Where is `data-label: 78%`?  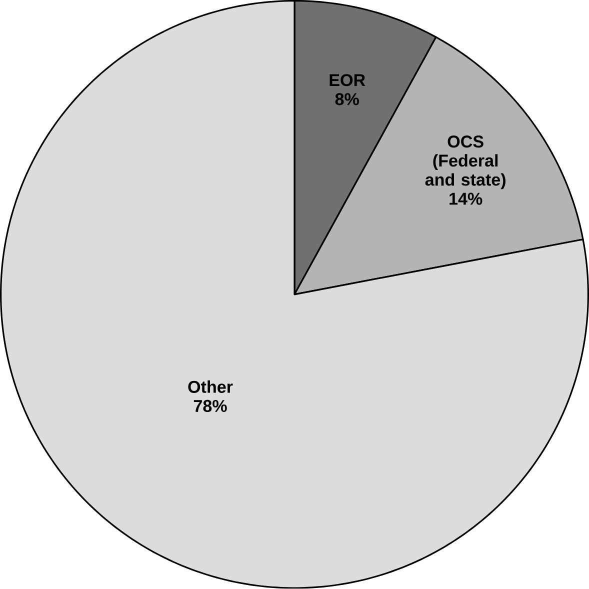 data-label: 78% is located at coordinates (210, 406).